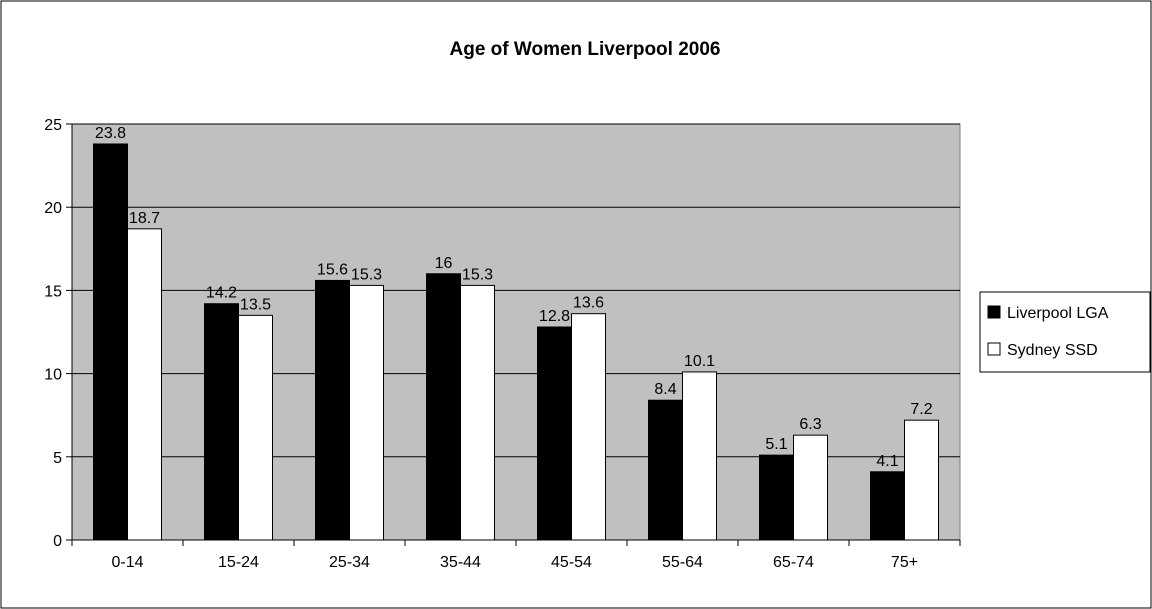  Describe the element at coordinates (444, 263) in the screenshot. I see `data-label: 16` at that location.